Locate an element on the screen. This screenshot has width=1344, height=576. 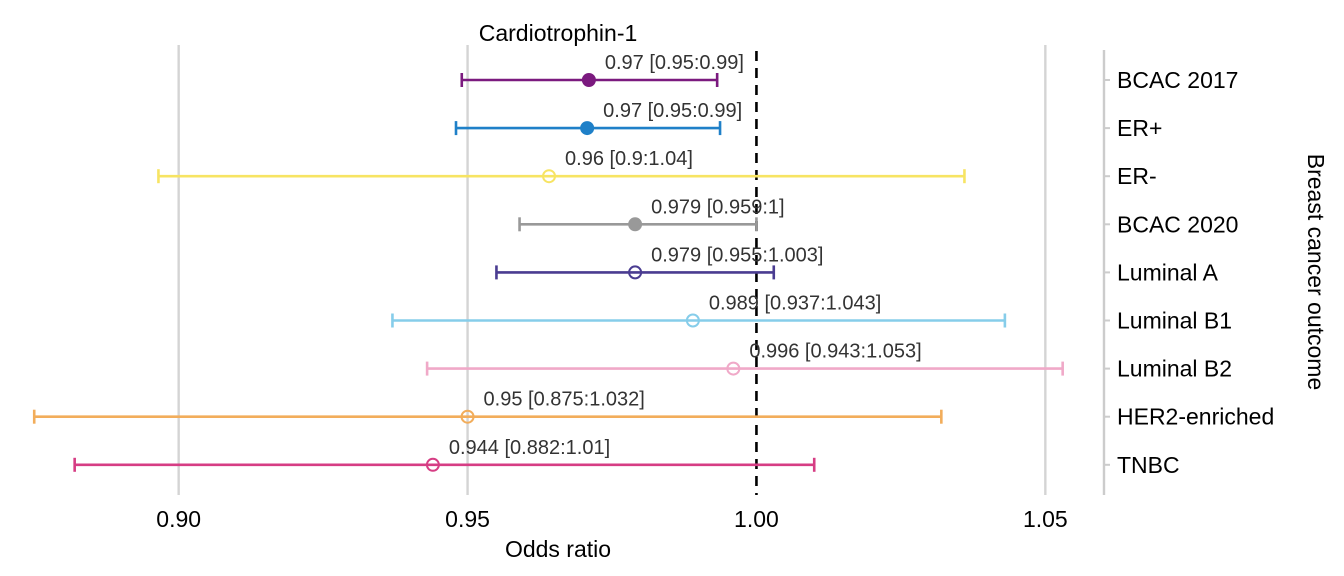
x-tick-label: 1.05 is located at coordinates (1045, 519).